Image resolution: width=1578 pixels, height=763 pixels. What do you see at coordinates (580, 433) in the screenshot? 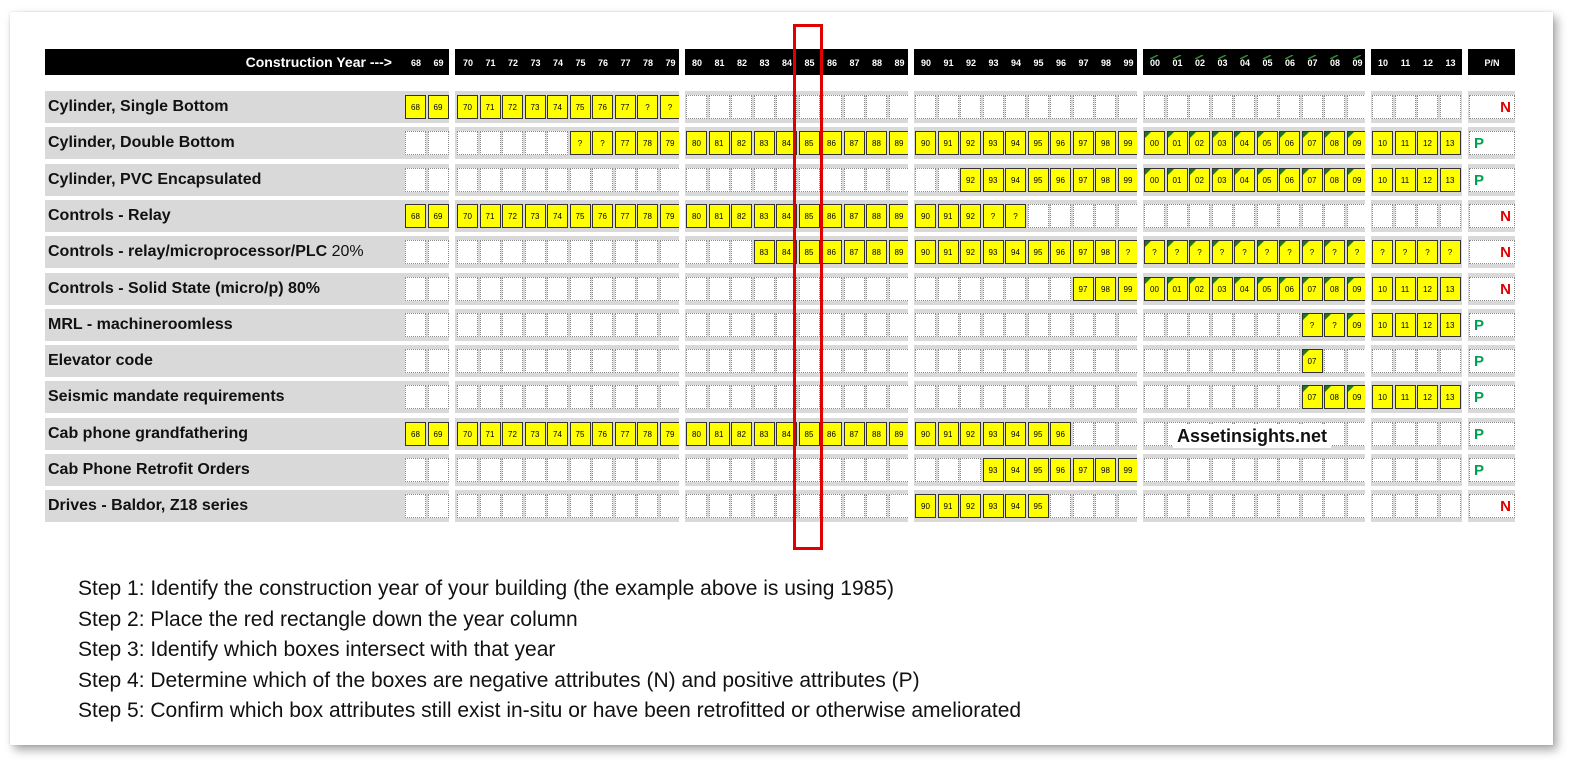
I see `year-cell: 75` at bounding box center [580, 433].